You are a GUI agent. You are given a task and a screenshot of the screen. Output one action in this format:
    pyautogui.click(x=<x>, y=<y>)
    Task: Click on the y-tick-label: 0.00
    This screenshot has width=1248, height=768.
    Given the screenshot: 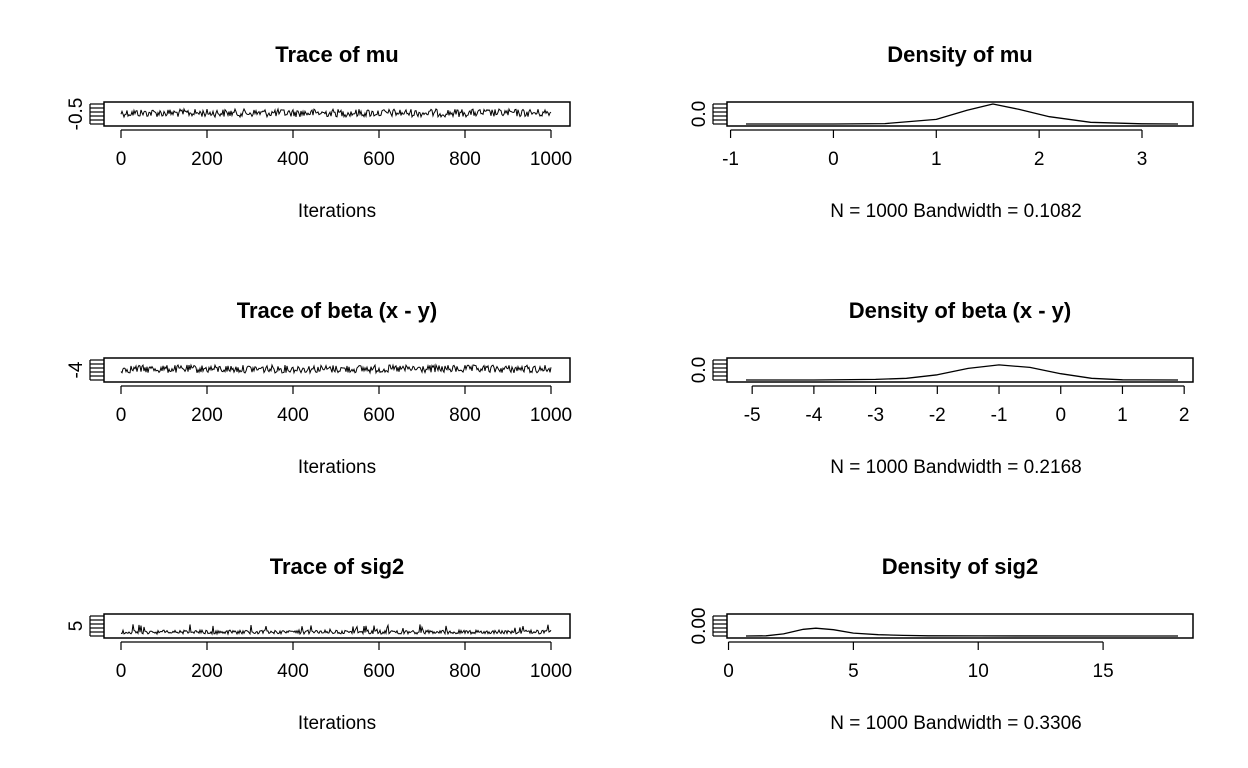 What is the action you would take?
    pyautogui.click(x=699, y=626)
    